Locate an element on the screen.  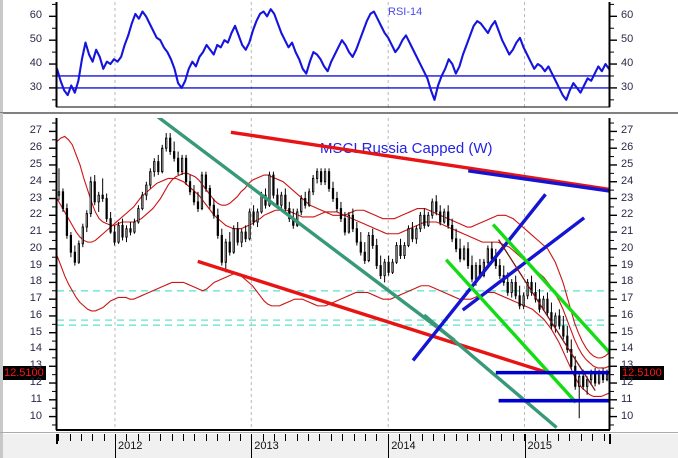
trendline-blue-uptrend-lower is located at coordinates (479, 277).